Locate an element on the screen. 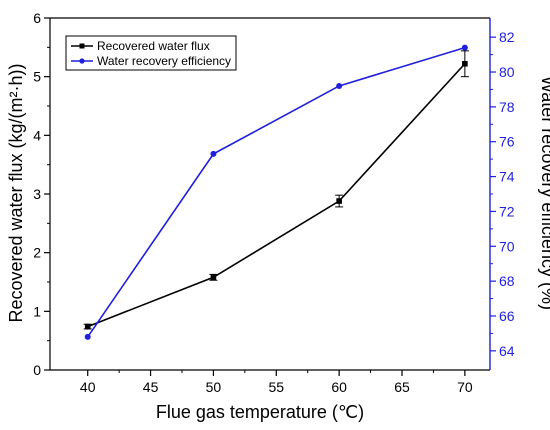  right-y-tick-label: 68 is located at coordinates (507, 281).